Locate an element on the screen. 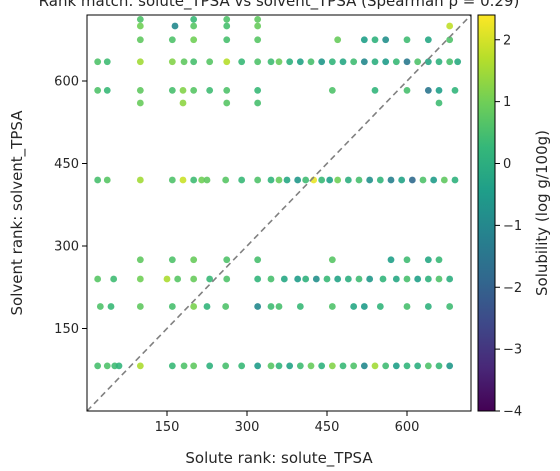 The image size is (560, 471). colorbar-label: Solubility (log g/100g) is located at coordinates (542, 213).